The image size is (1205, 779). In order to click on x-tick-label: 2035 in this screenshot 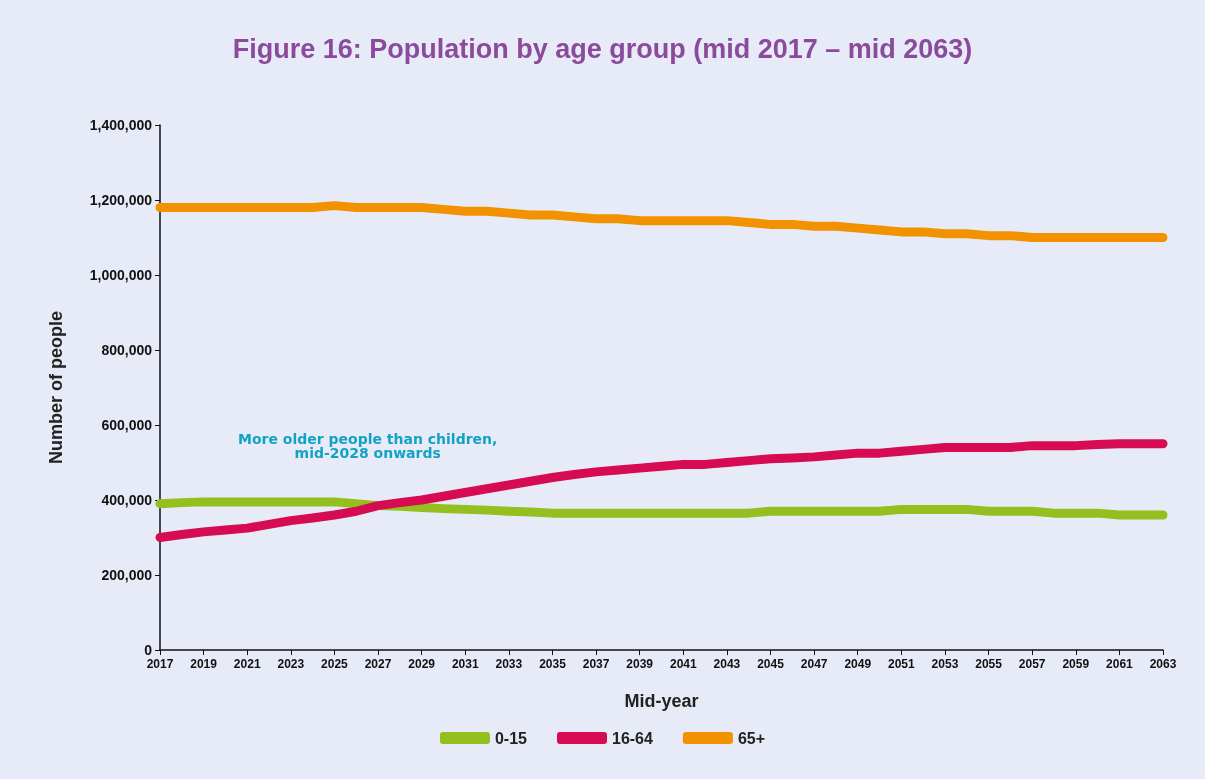, I will do `click(553, 664)`.